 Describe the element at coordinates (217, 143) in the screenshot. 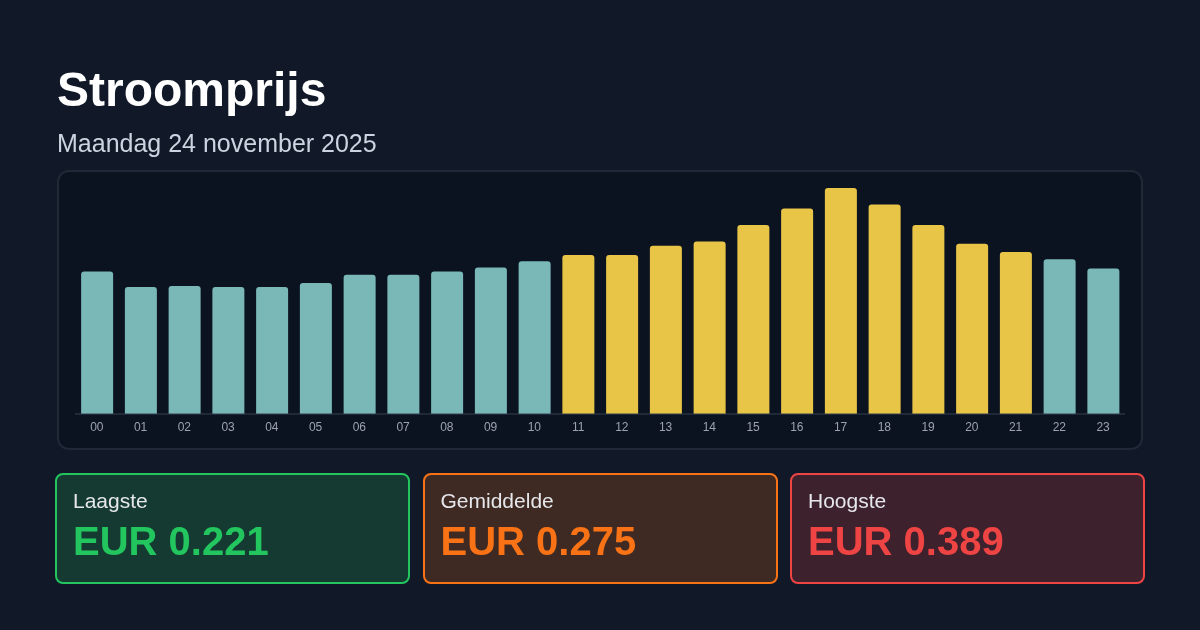

I see `chart-subtitle: Maandag 24 november 2025` at that location.